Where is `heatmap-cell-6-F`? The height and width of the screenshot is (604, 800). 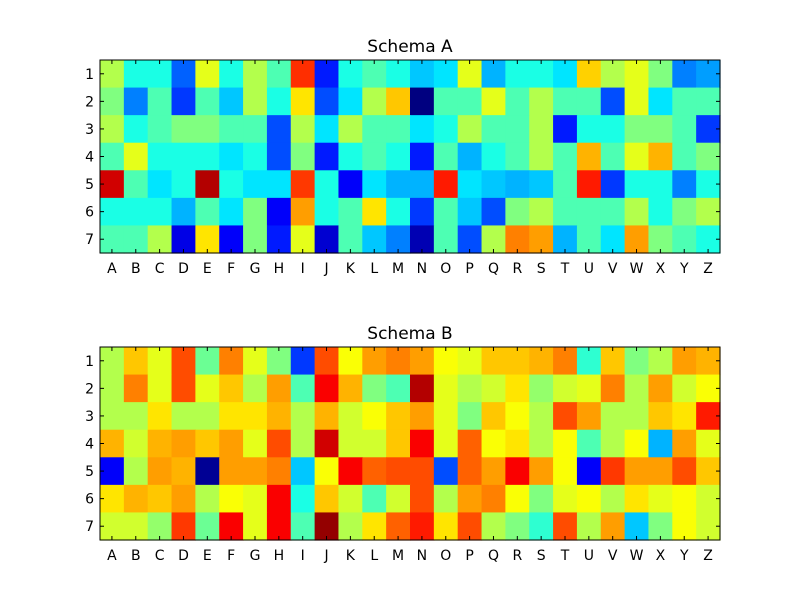
heatmap-cell-6-F is located at coordinates (231, 212).